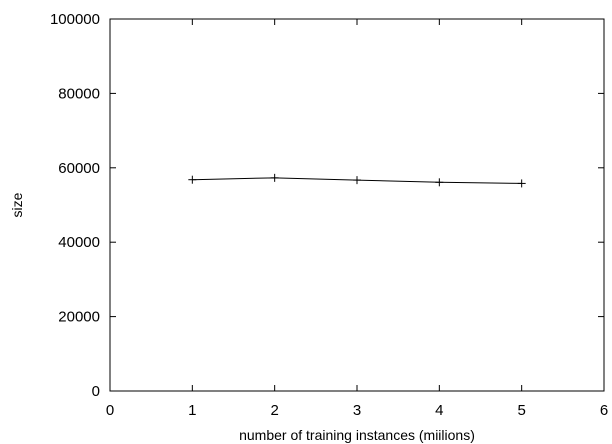  I want to click on y-tick-label: 0, so click(96, 391).